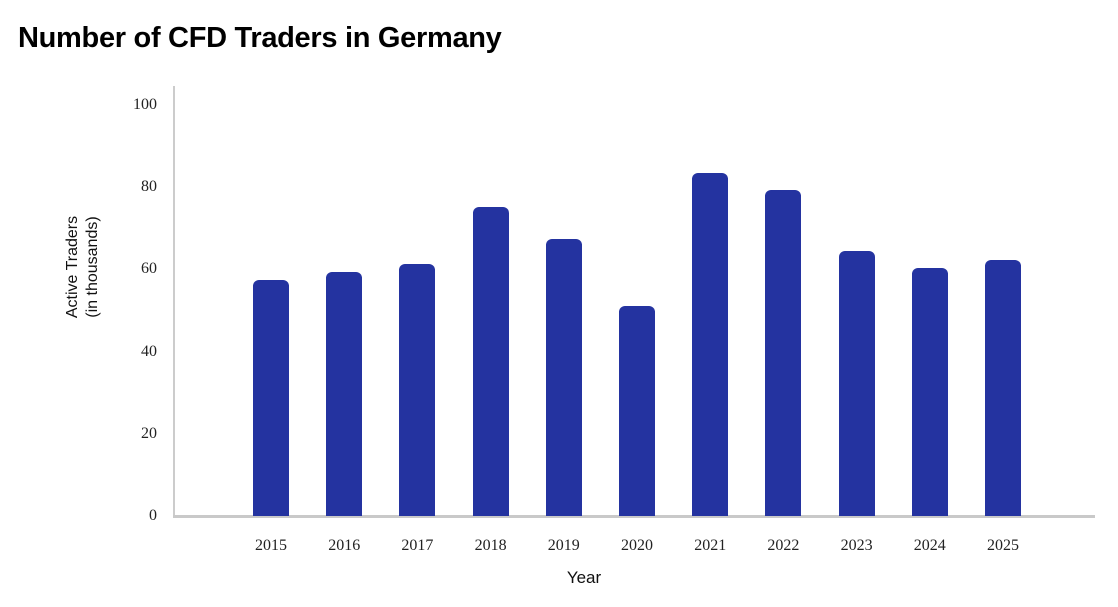 This screenshot has height=607, width=1118. I want to click on bar-2023, so click(856, 383).